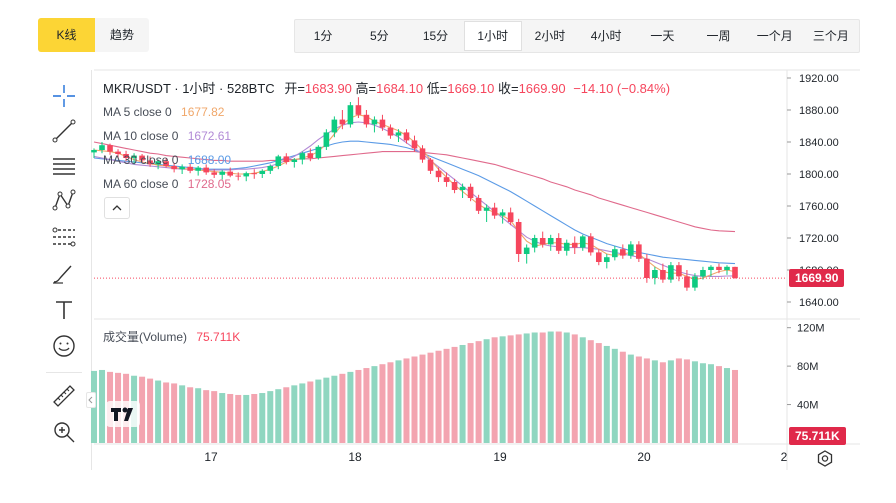 The image size is (896, 503). Describe the element at coordinates (323, 36) in the screenshot. I see `interval-0: 1分` at that location.